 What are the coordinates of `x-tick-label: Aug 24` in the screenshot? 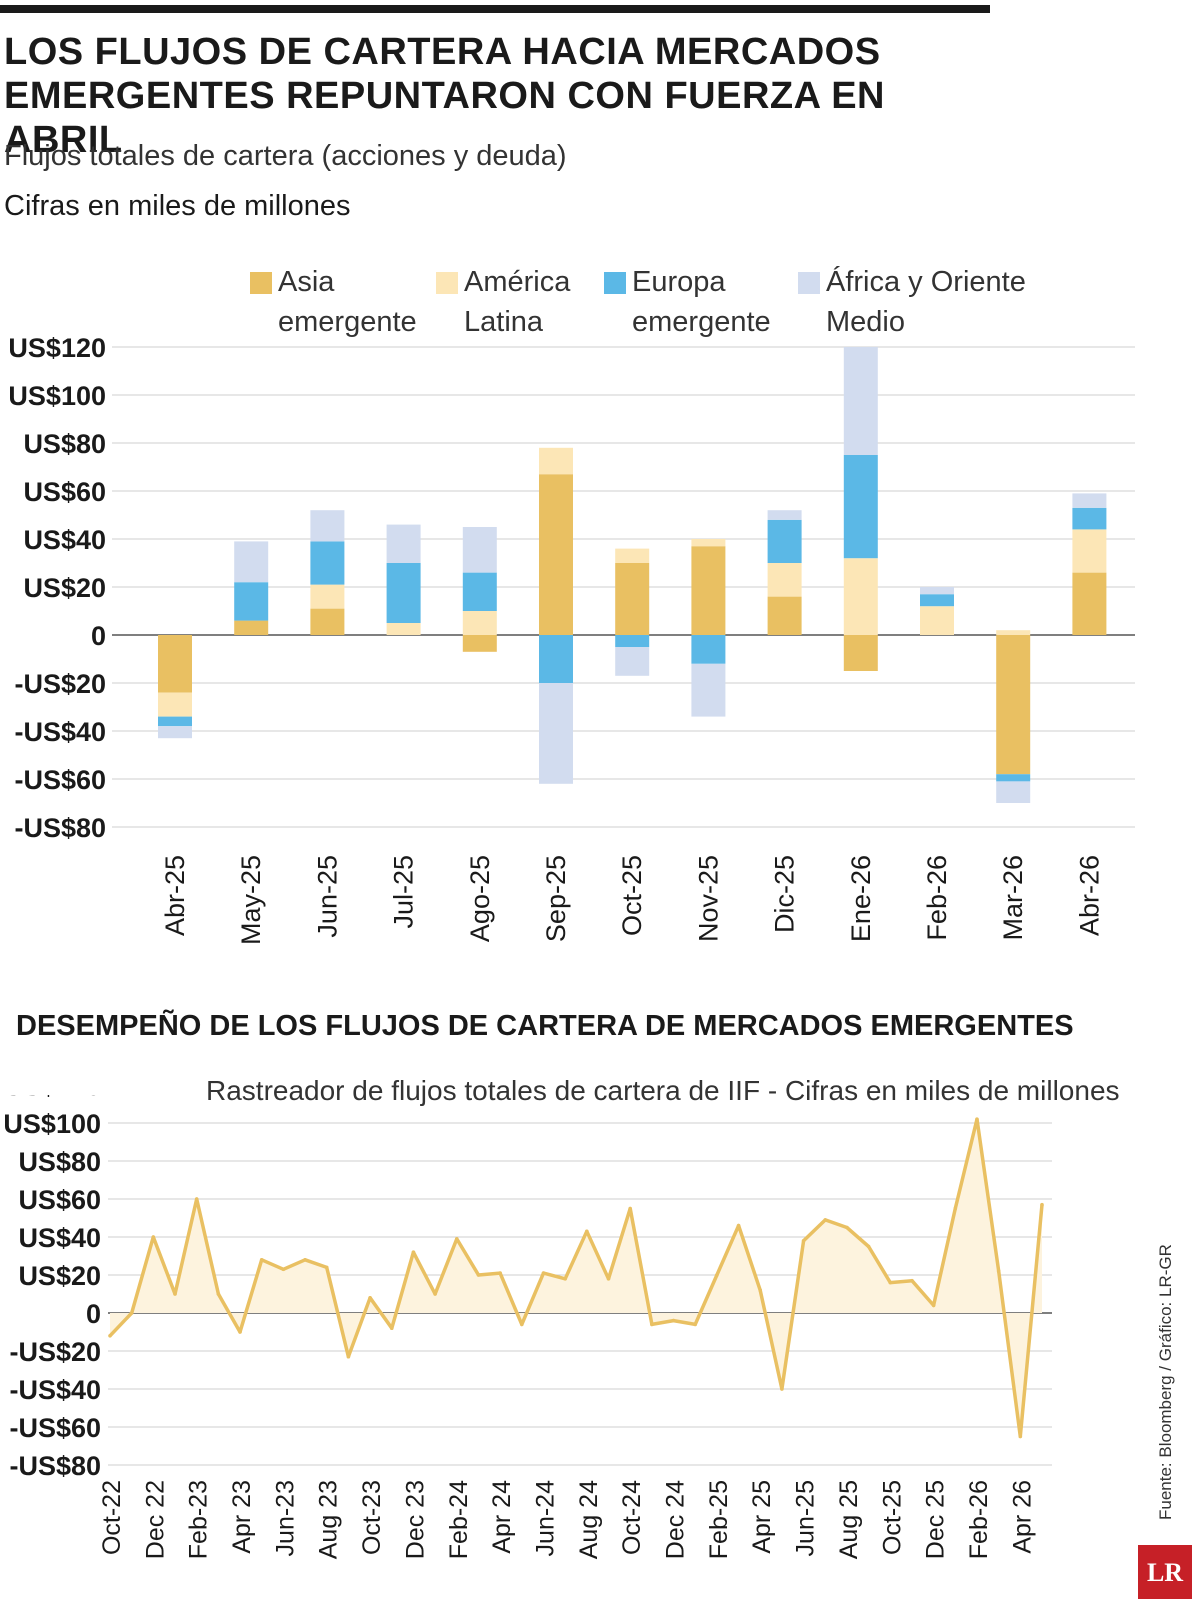 It's located at (589, 1519).